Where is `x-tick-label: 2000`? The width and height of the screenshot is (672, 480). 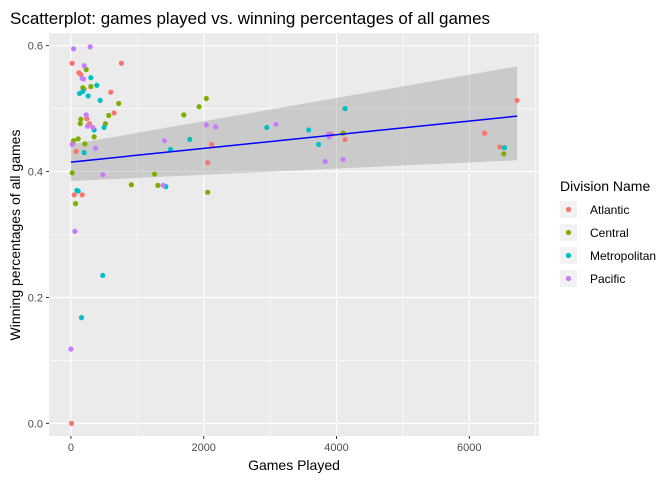 x-tick-label: 2000 is located at coordinates (203, 448).